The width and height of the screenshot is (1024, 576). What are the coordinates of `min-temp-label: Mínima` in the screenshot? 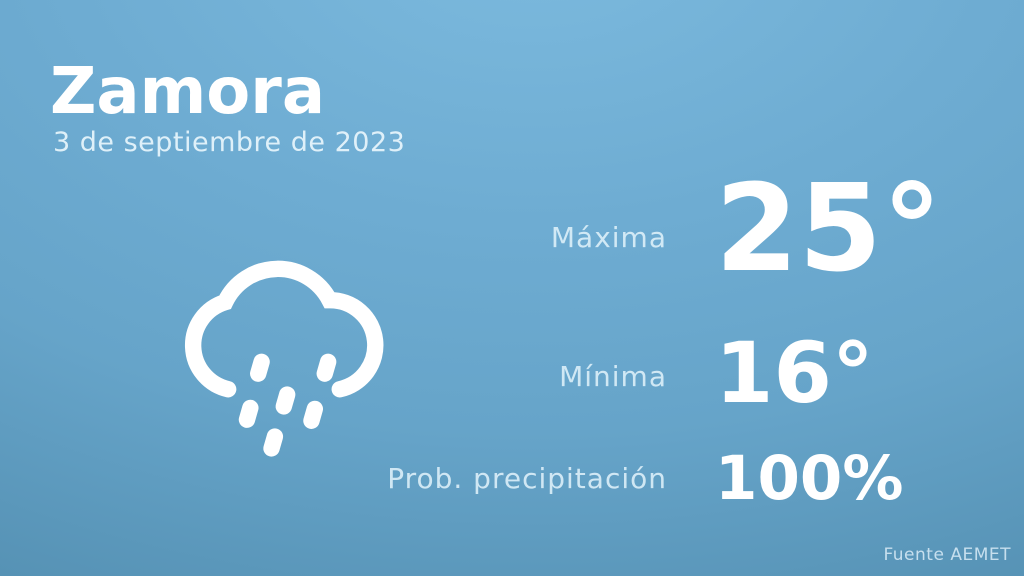 It's located at (613, 376).